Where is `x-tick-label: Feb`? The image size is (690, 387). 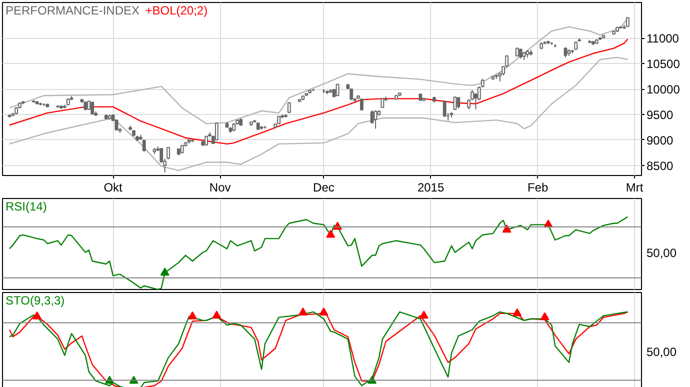 x-tick-label: Feb is located at coordinates (538, 187).